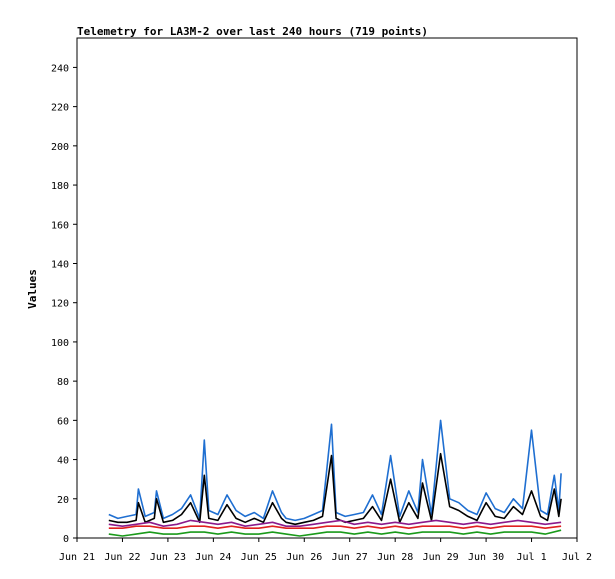 The width and height of the screenshot is (615, 579). Describe the element at coordinates (60, 225) in the screenshot. I see `y-tick-label: 160` at that location.